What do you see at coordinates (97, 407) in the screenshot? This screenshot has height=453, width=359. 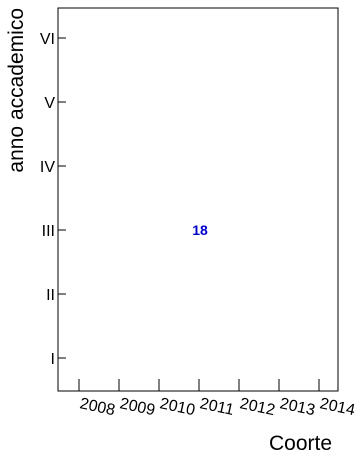 I see `x-tick-label-2008: 2008` at bounding box center [97, 407].